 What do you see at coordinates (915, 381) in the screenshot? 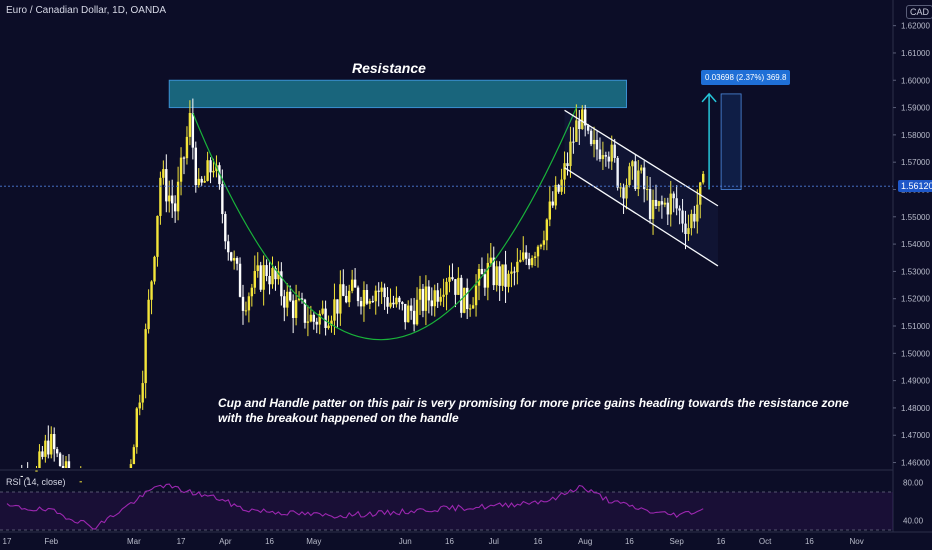
I see `price-tick-label: 1.49000` at bounding box center [915, 381].